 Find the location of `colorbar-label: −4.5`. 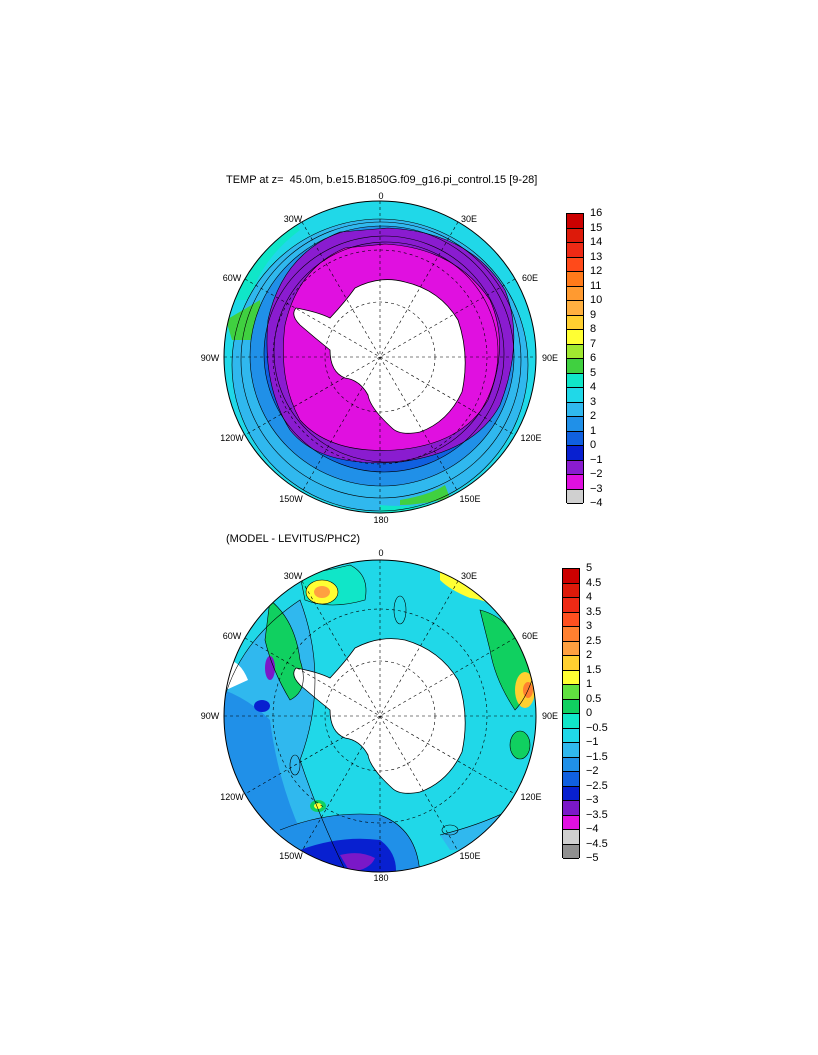

colorbar-label: −4.5 is located at coordinates (597, 843).